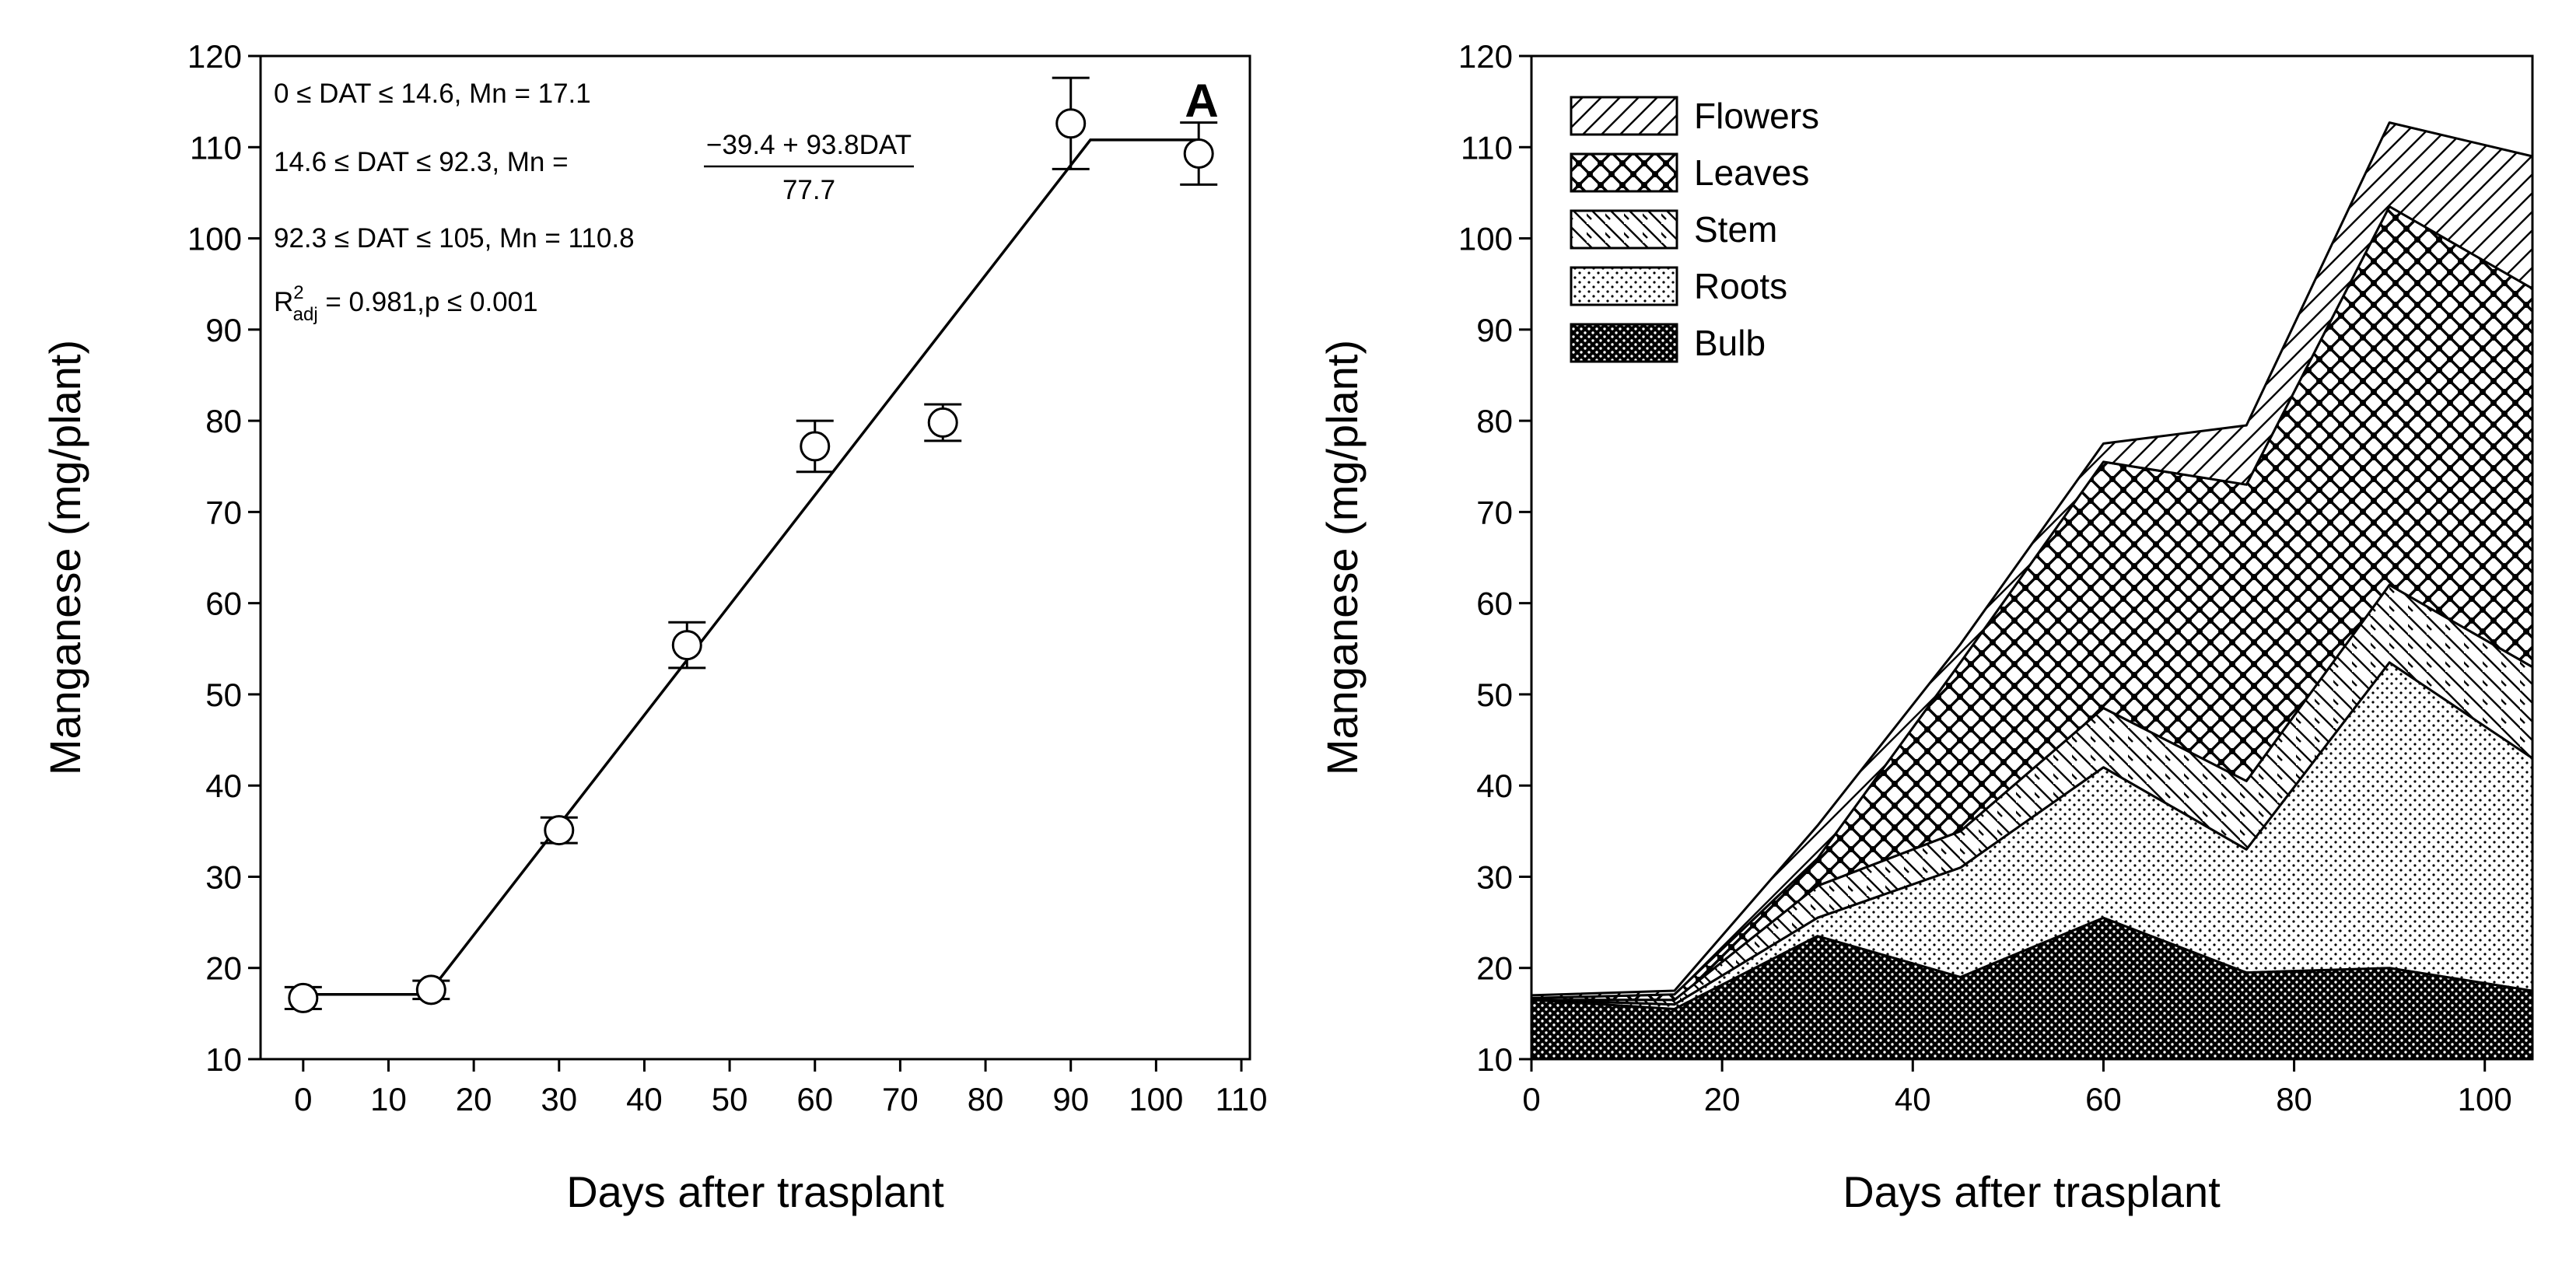  Describe the element at coordinates (781, 1088) in the screenshot. I see `left-x-axis: 0 10 20 30 40 50 60 70 80 90 100 110` at that location.